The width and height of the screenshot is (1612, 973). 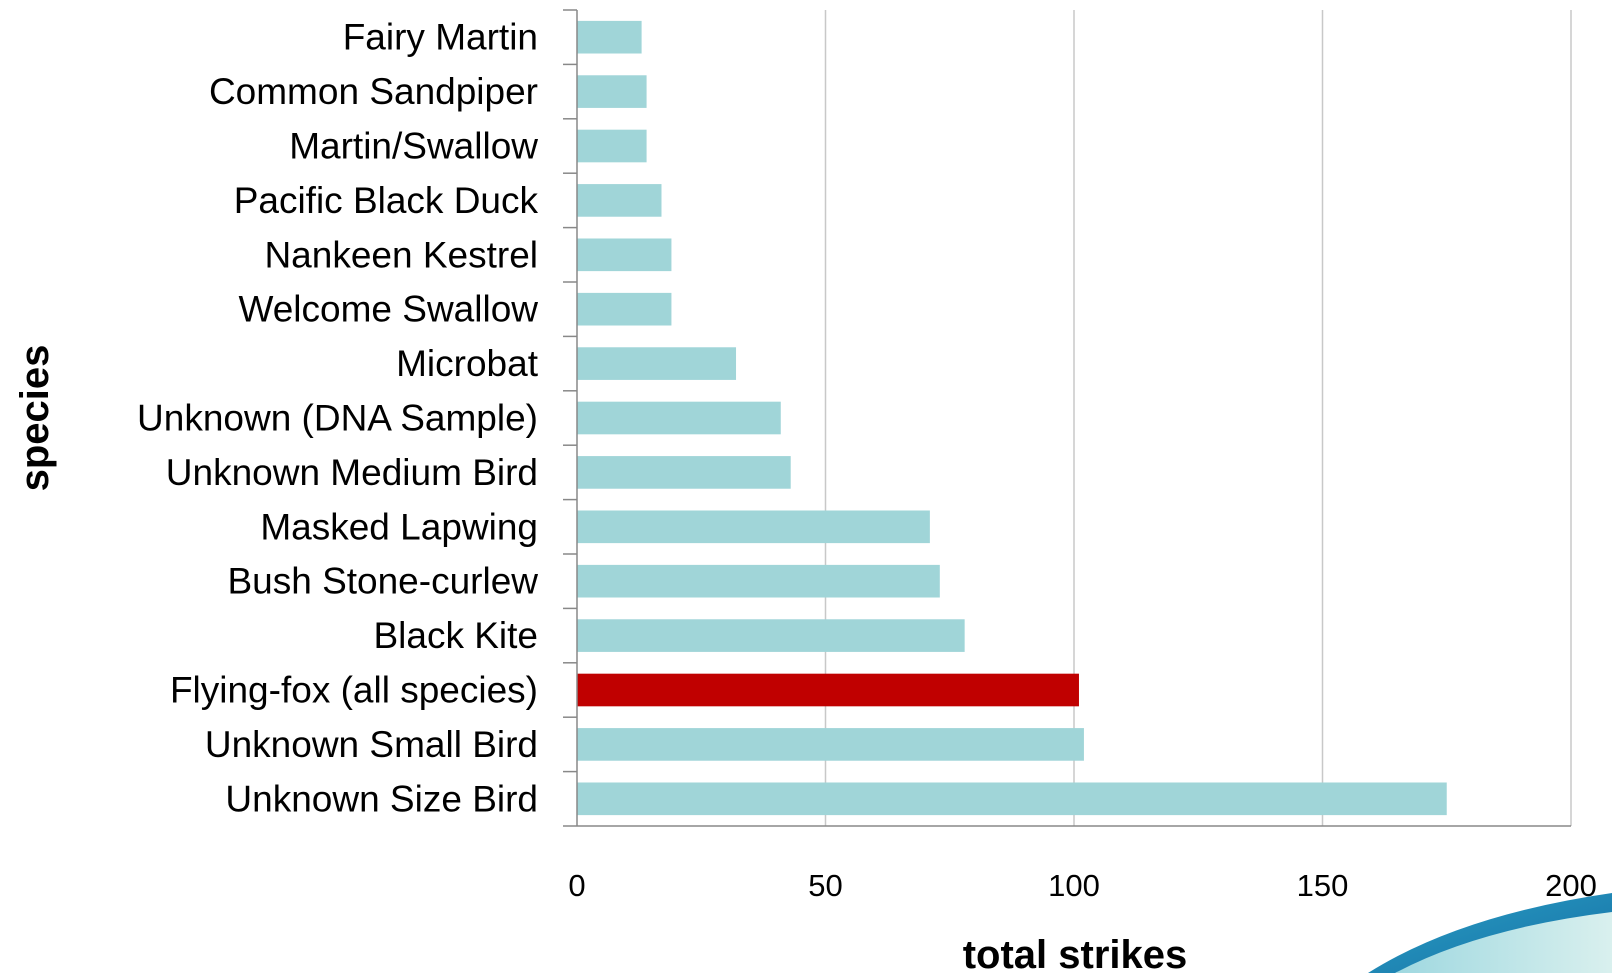 I want to click on category-label: Welcome Swallow, so click(x=388, y=309).